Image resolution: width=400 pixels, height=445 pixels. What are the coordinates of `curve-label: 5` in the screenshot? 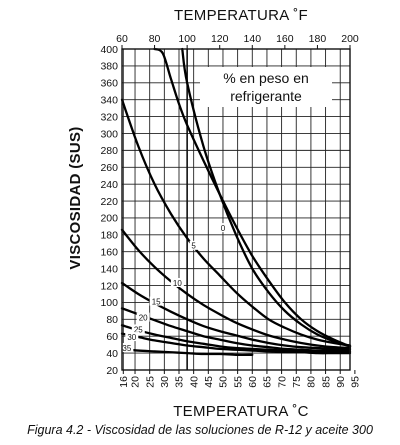 It's located at (193, 246).